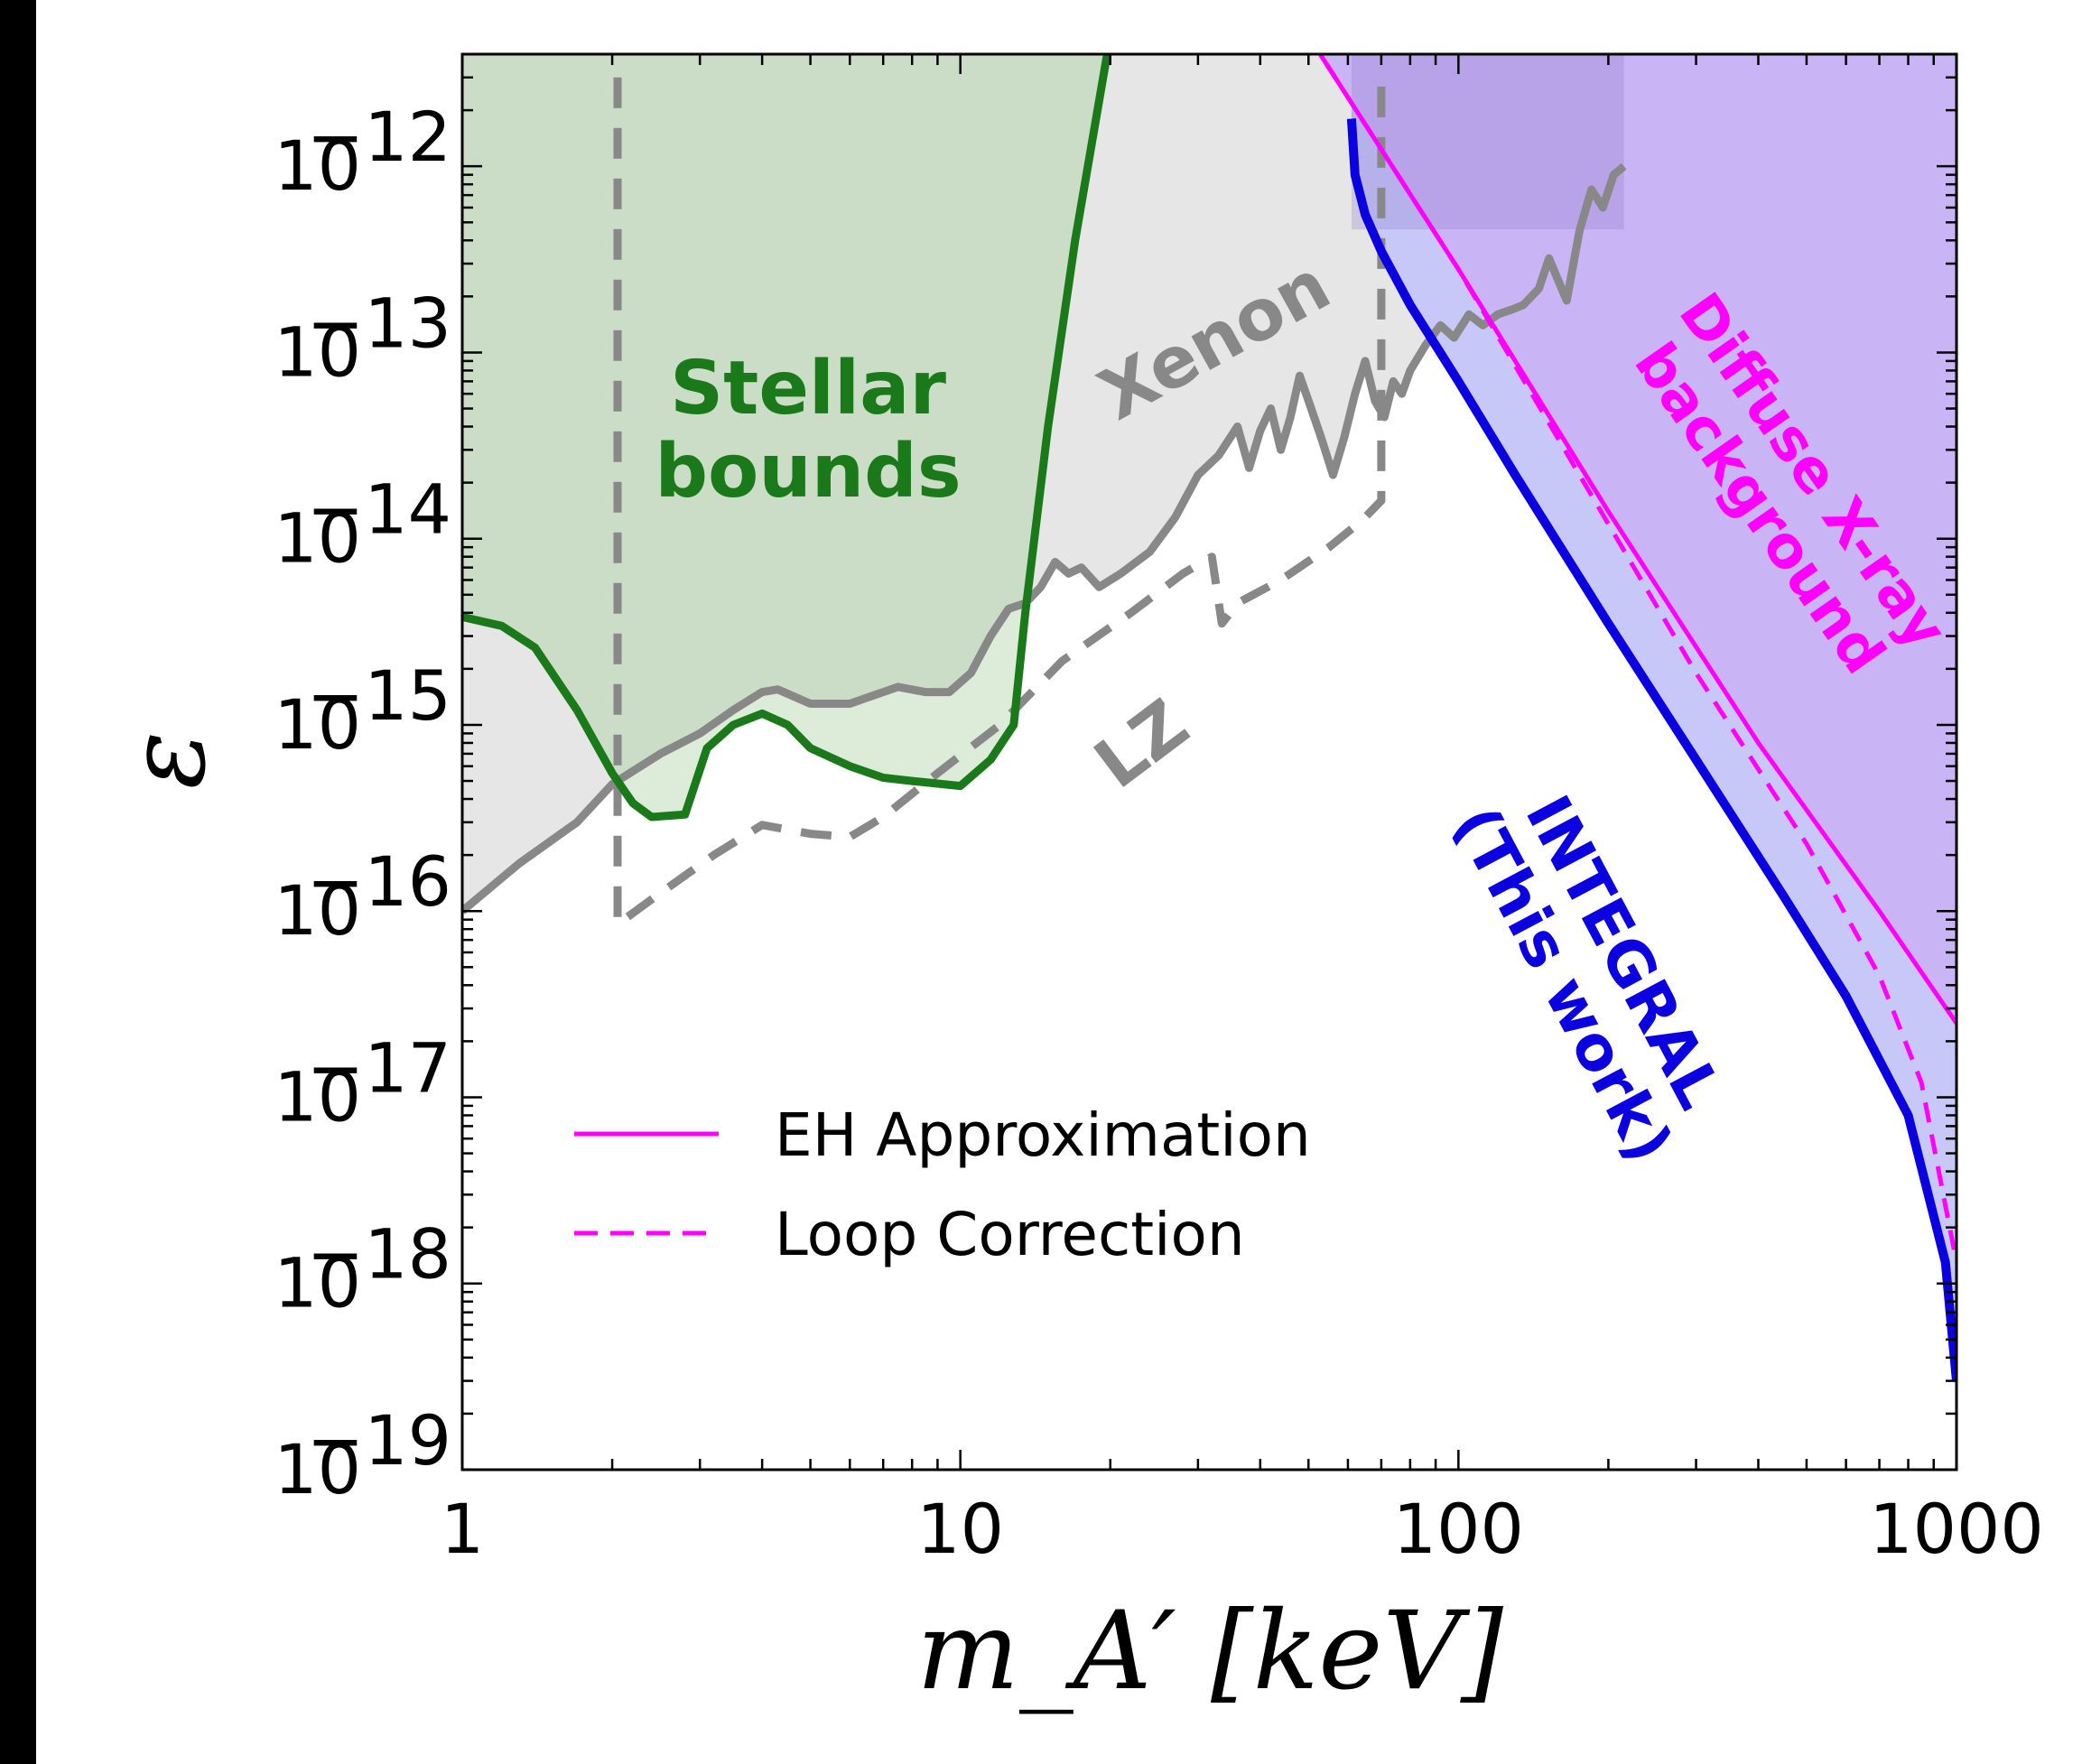  I want to click on y-tick-exponent: −15, so click(379, 695).